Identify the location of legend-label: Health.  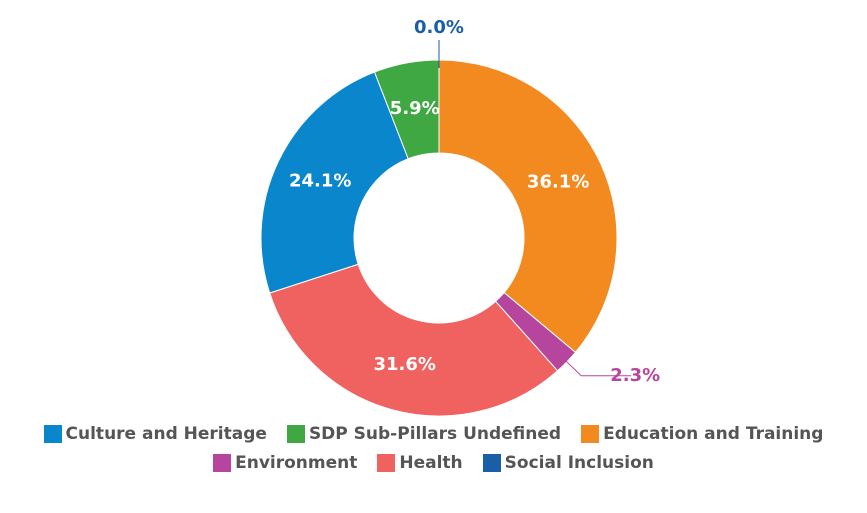
(431, 463).